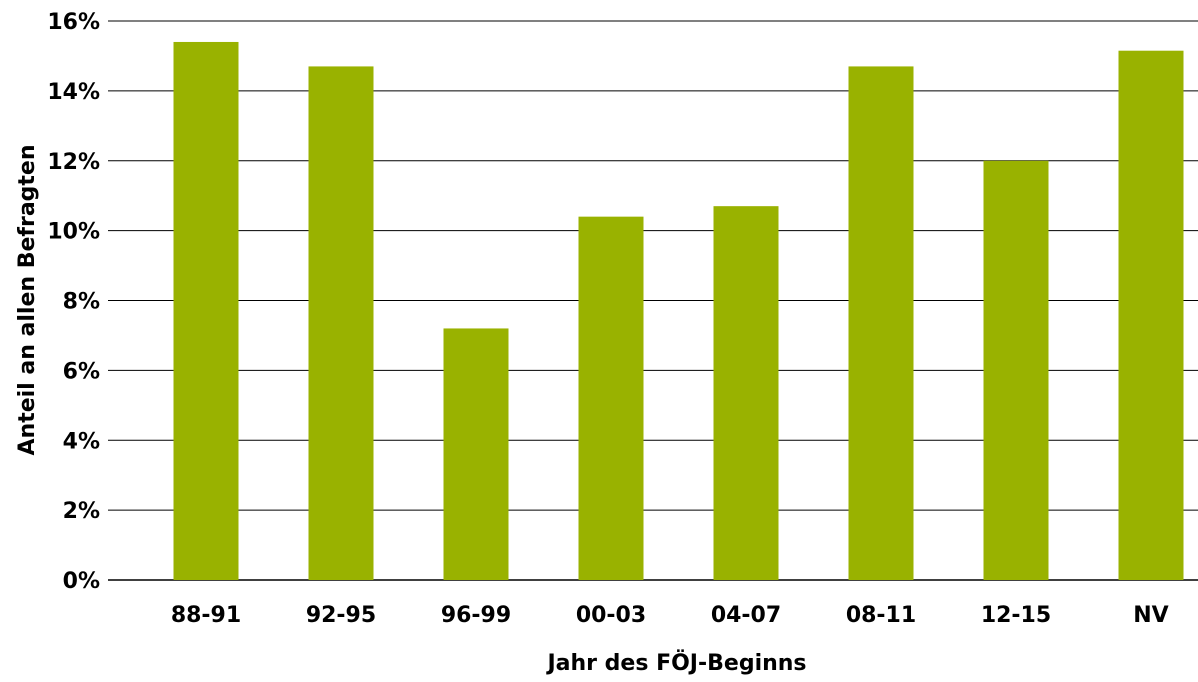 Image resolution: width=1198 pixels, height=682 pixels. Describe the element at coordinates (670, 615) in the screenshot. I see `x-axis-categories: 88-91 92-95 96-99 00-03 04-07 08-11 12-15 NV` at that location.